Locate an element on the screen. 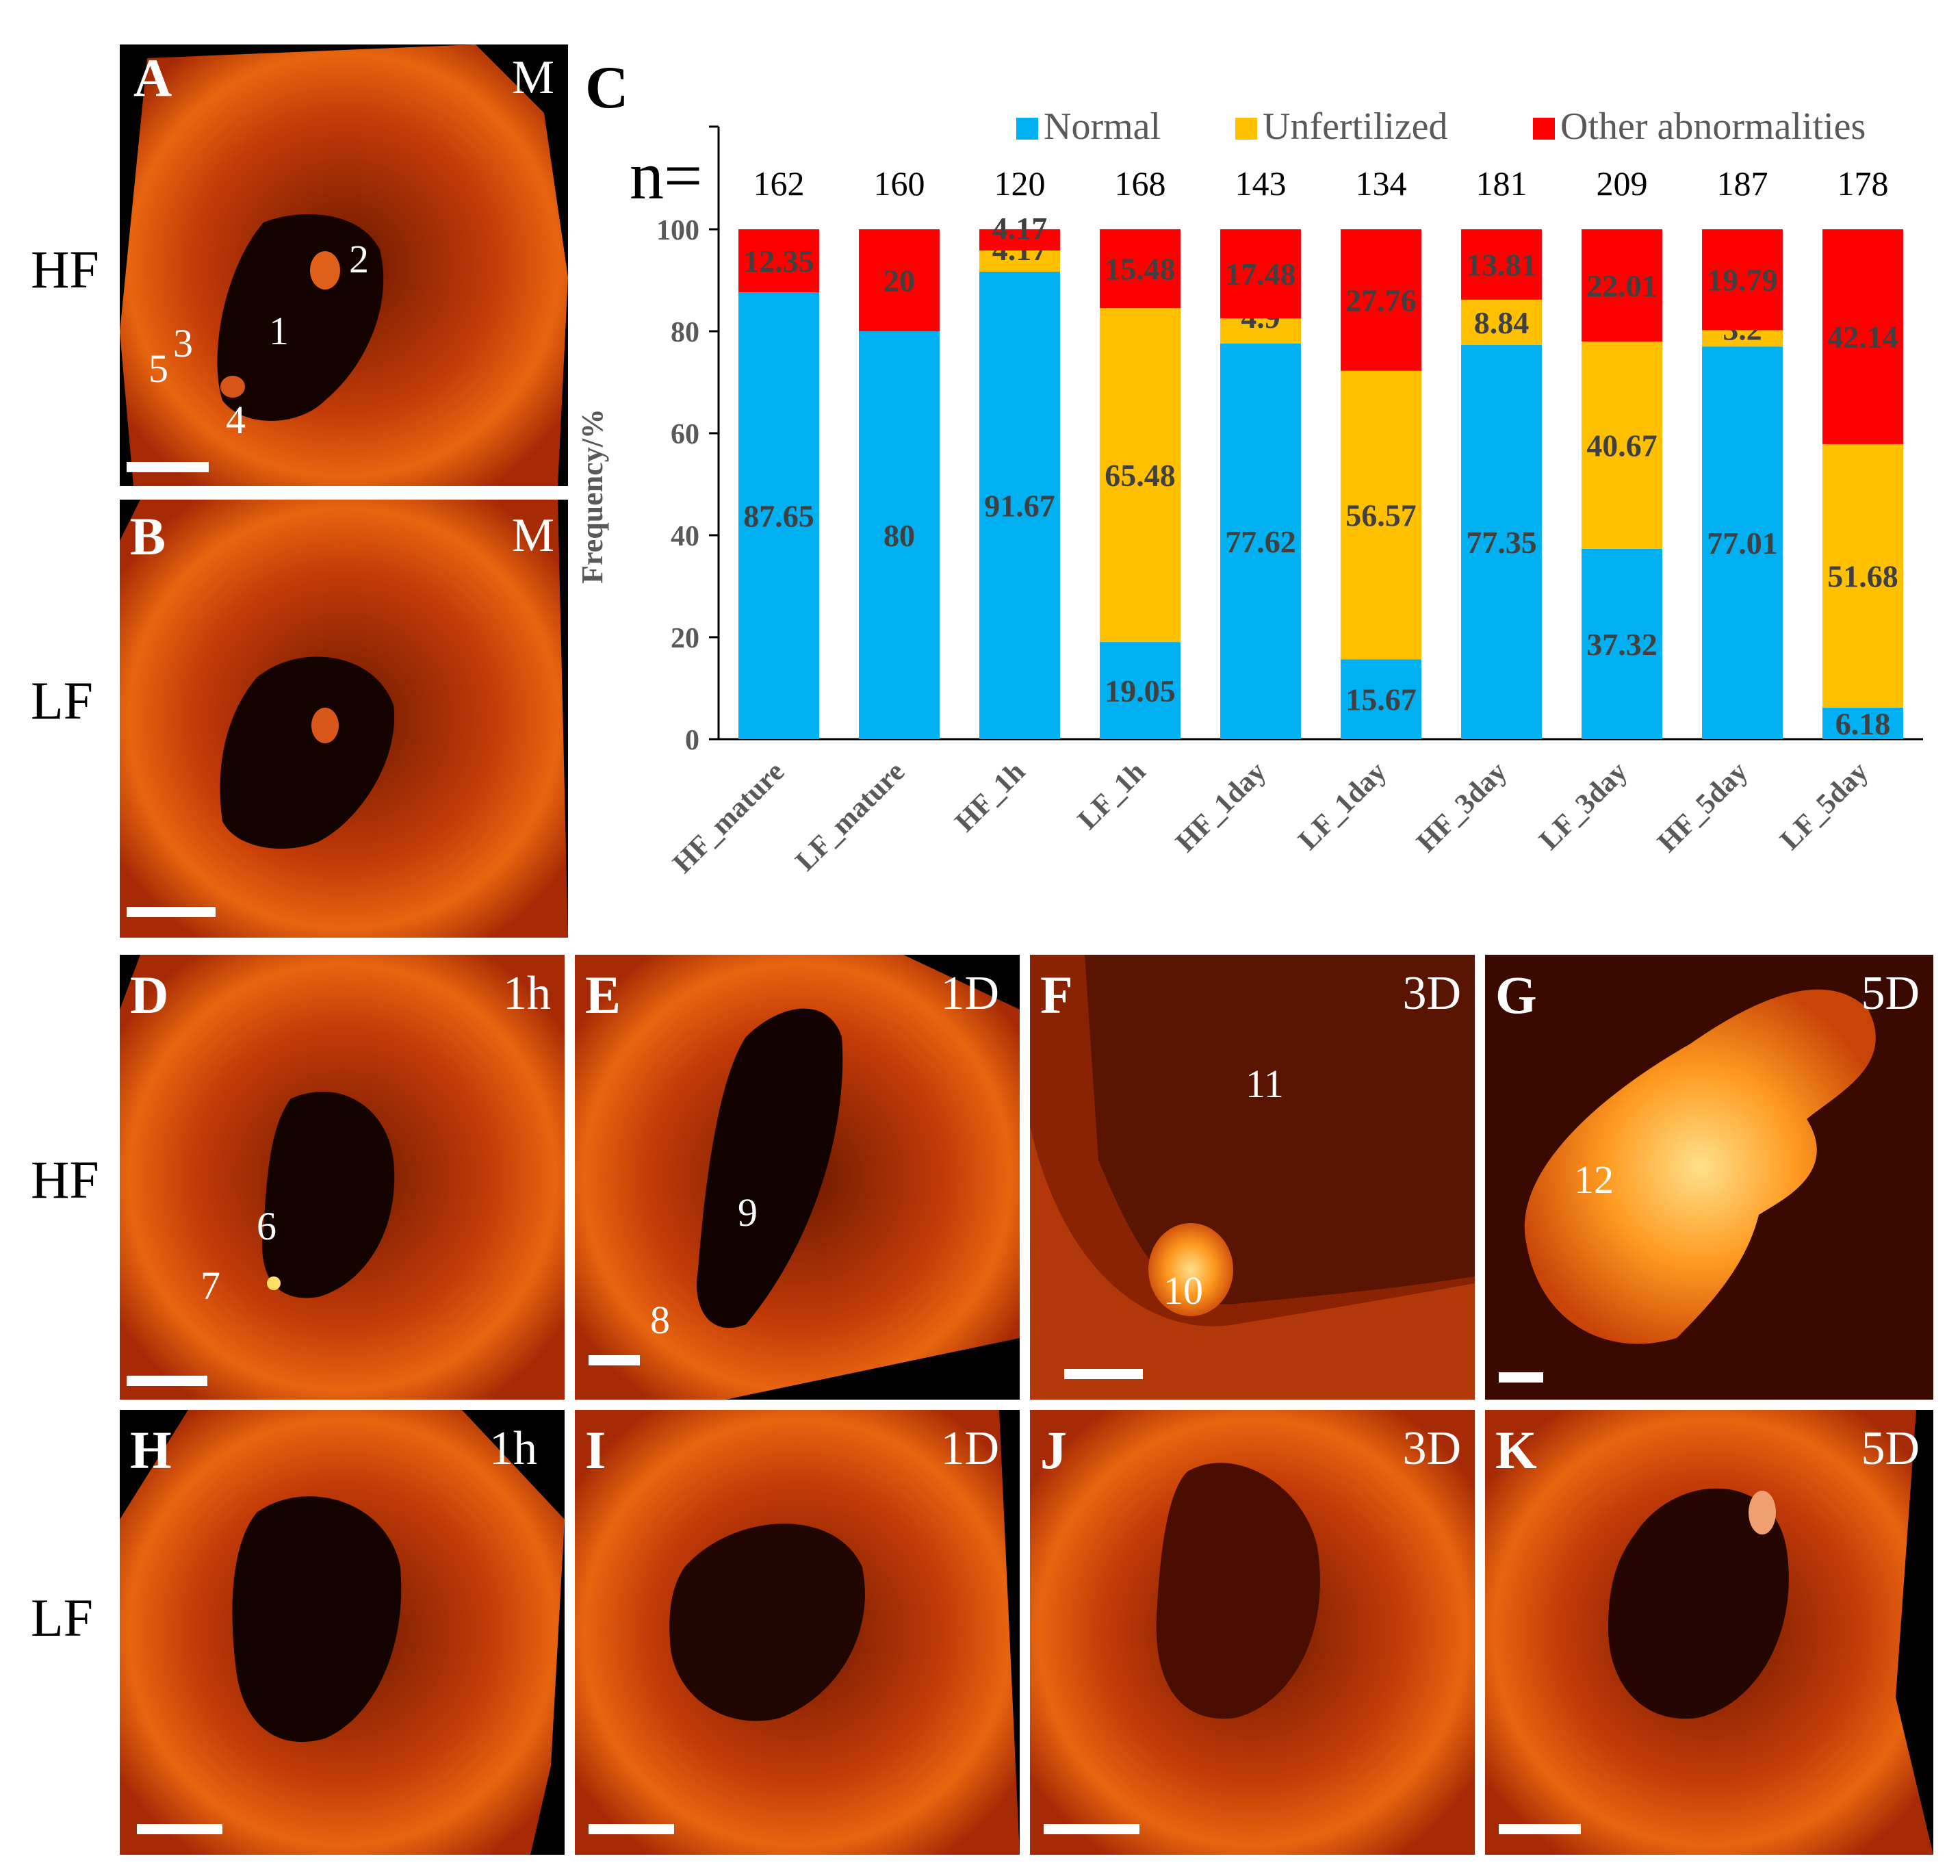 This screenshot has width=1960, height=1876. data-label: 15.48 is located at coordinates (1140, 270).